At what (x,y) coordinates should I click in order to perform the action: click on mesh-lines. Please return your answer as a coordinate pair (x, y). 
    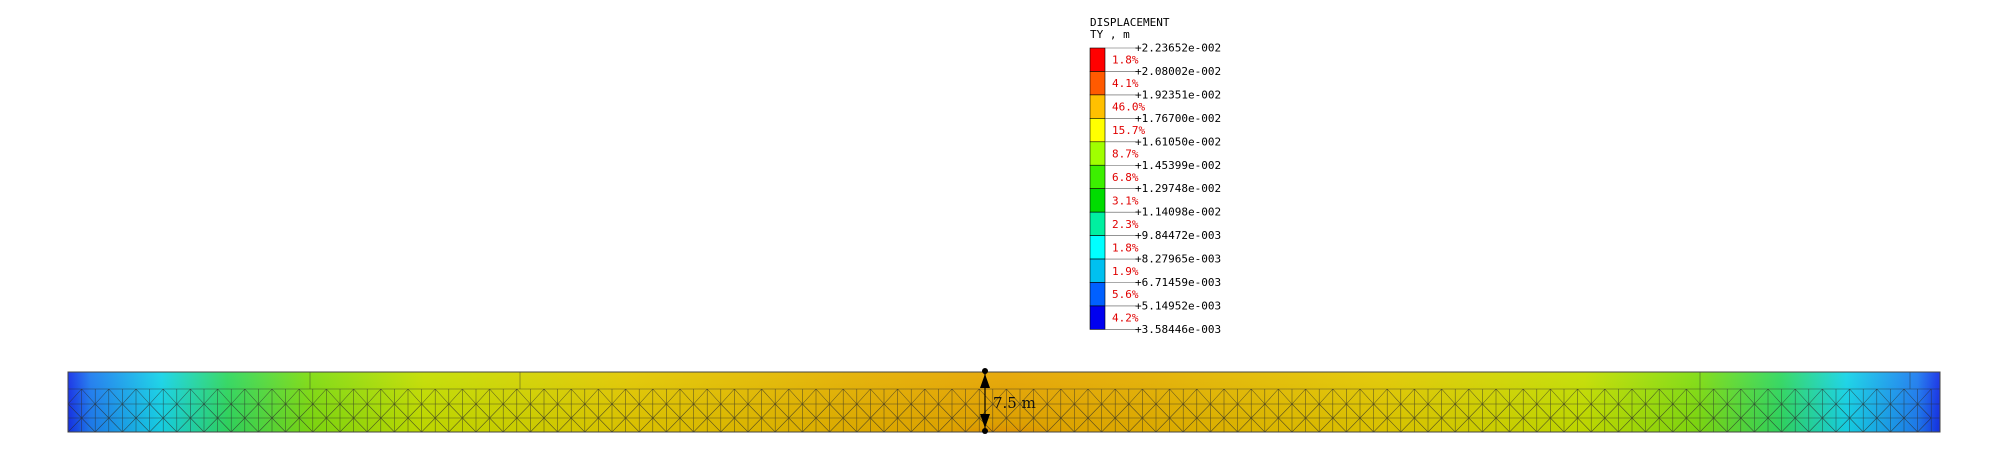
    Looking at the image, I should click on (1004, 402).